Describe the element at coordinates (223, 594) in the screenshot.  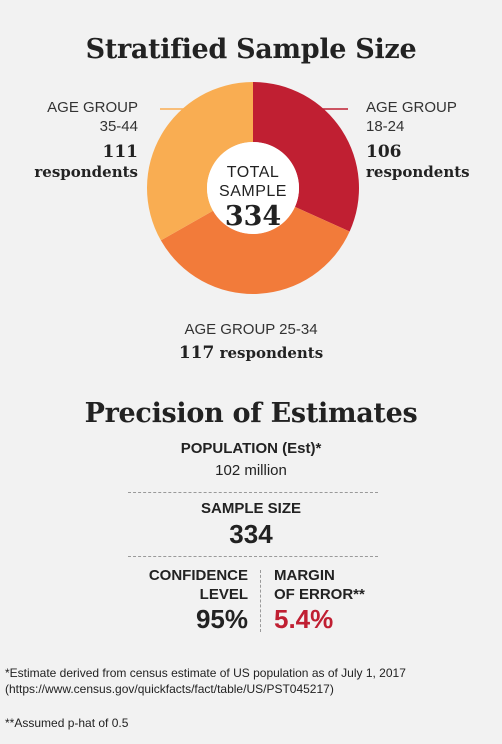
I see `confidence-label-2: LEVEL` at that location.